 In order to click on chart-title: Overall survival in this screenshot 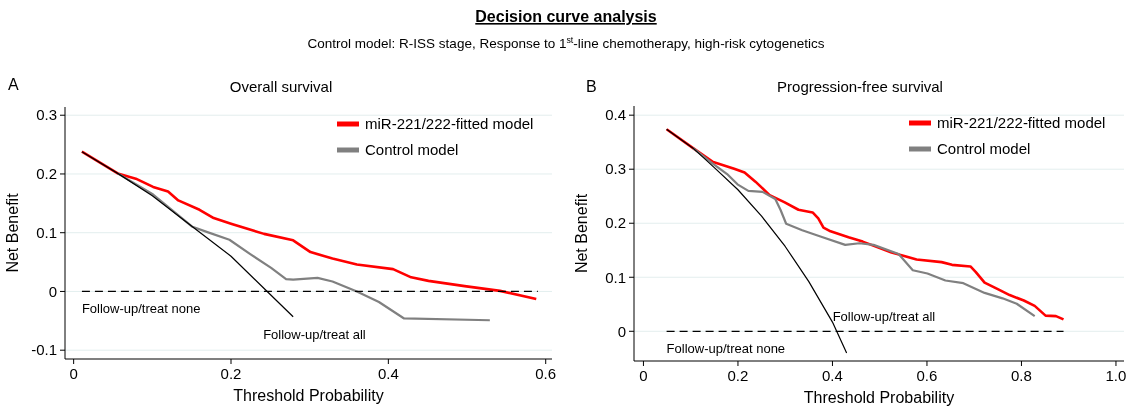, I will do `click(281, 86)`.